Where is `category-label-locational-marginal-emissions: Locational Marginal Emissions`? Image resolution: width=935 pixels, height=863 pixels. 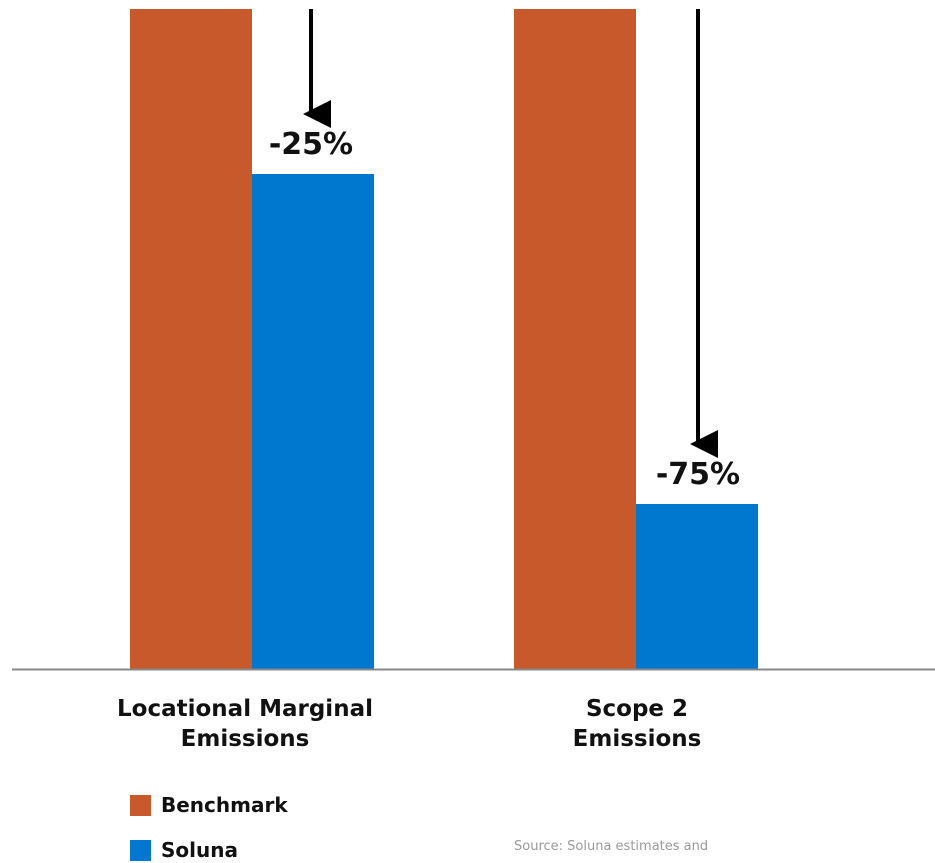
category-label-locational-marginal-emissions: Locational Marginal Emissions is located at coordinates (245, 724).